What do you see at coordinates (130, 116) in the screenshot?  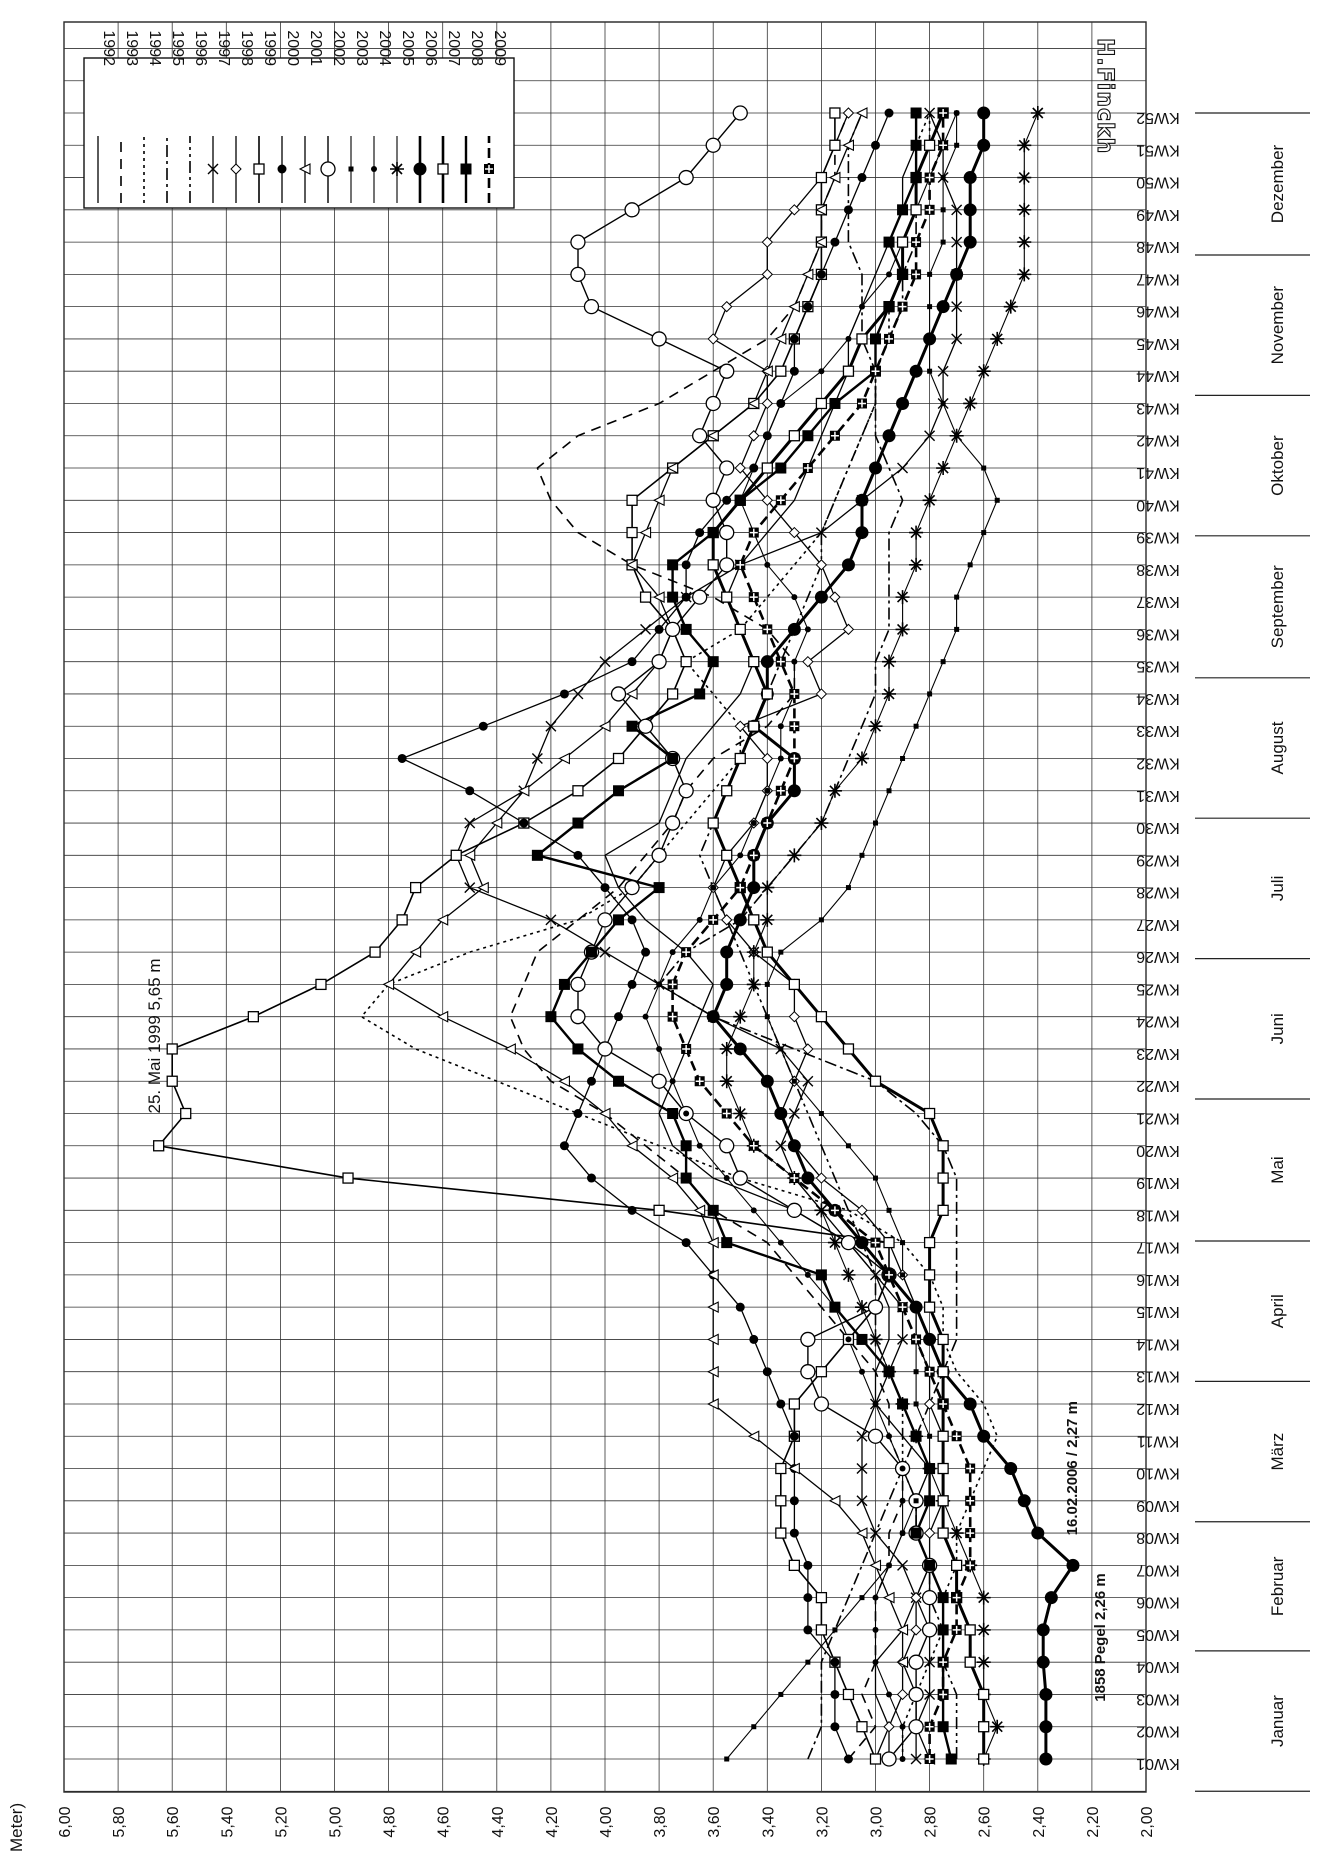 I see `legend-item-1993: 1993` at bounding box center [130, 116].